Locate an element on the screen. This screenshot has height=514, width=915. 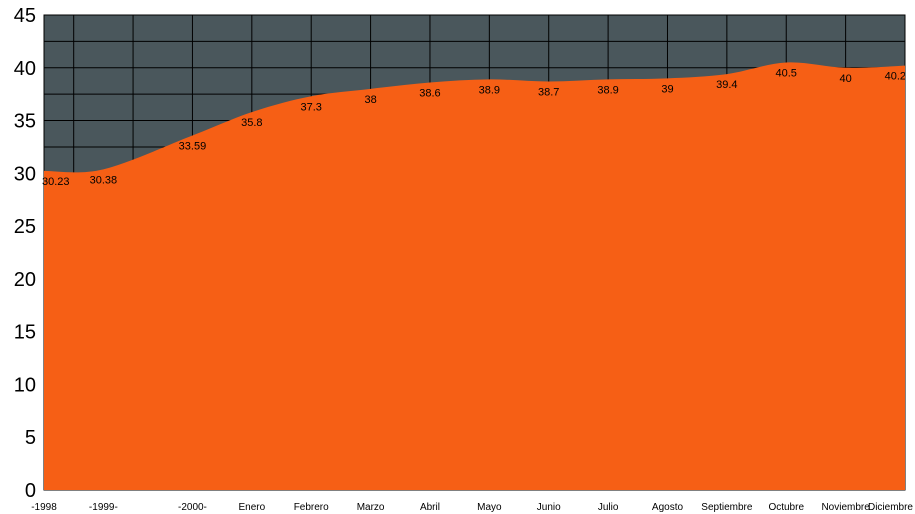
y-axis-ticks: 0 5 10 15 20 25 30 35 40 45 is located at coordinates (25, 253).